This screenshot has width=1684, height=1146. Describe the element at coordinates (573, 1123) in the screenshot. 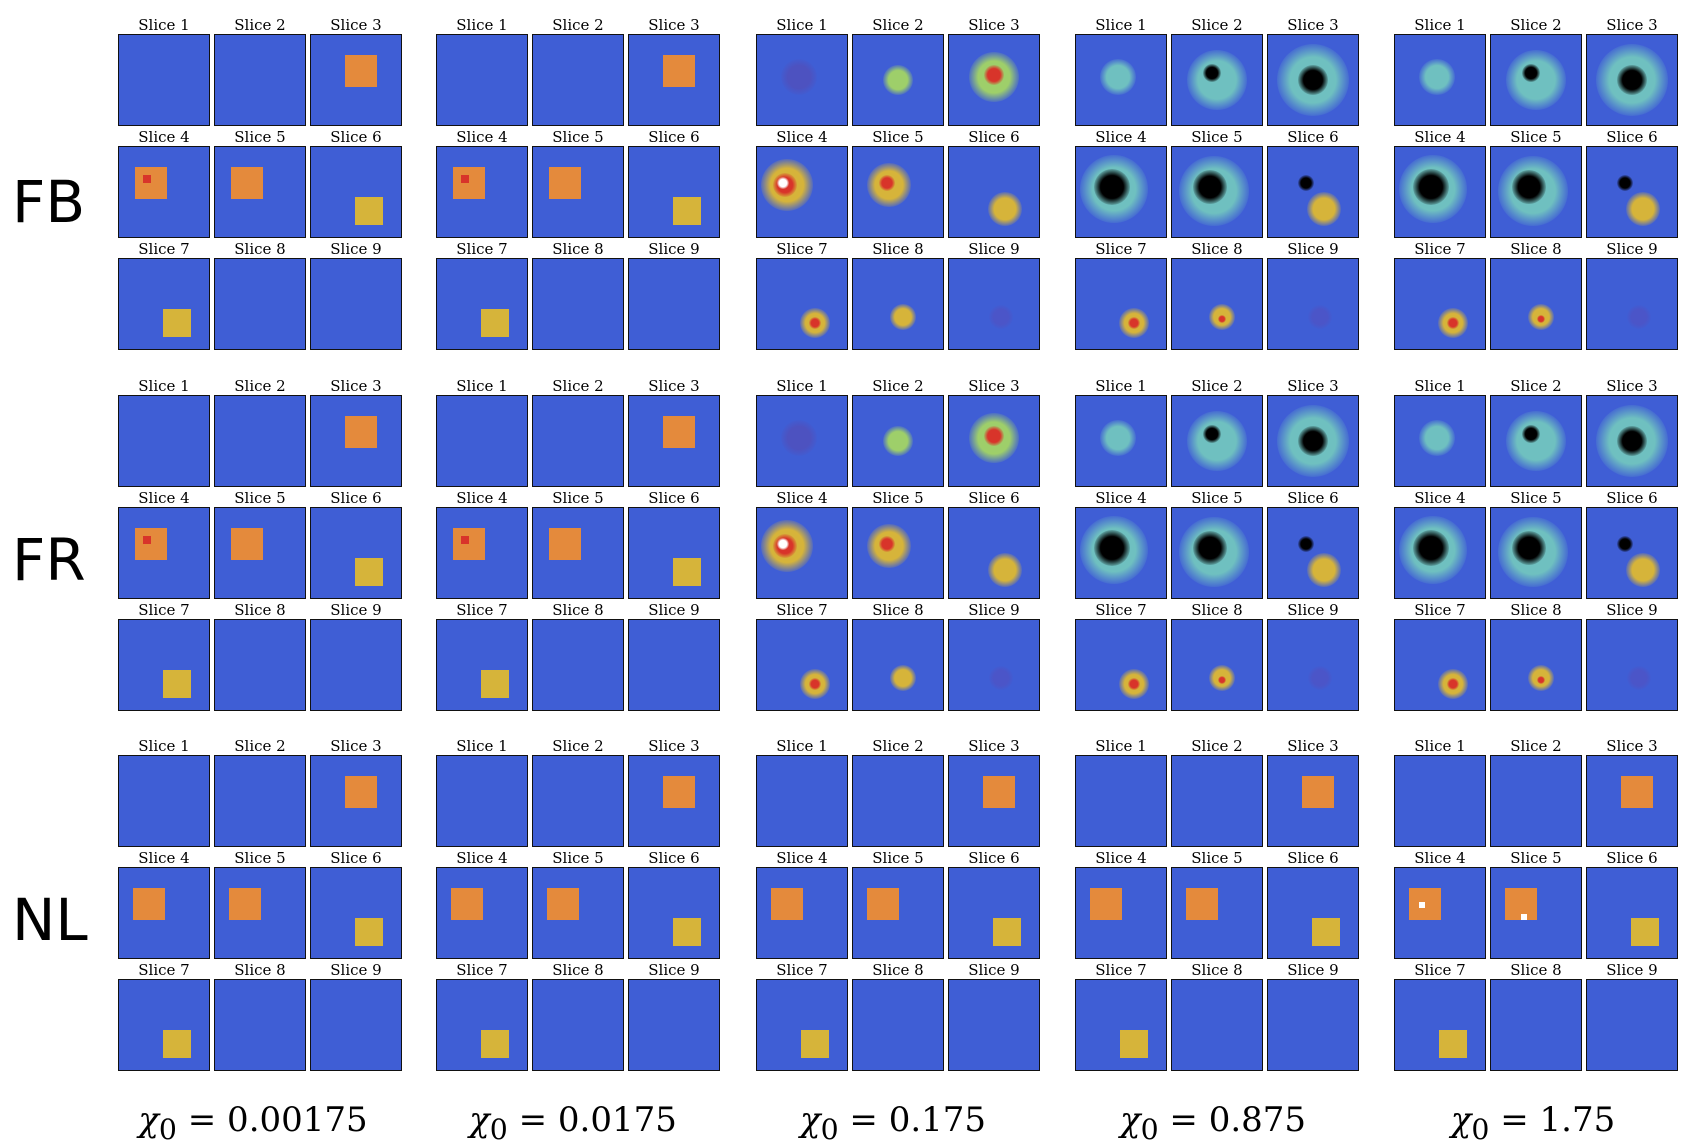

I see `column-caption-2: χ0 = 0.0175` at that location.